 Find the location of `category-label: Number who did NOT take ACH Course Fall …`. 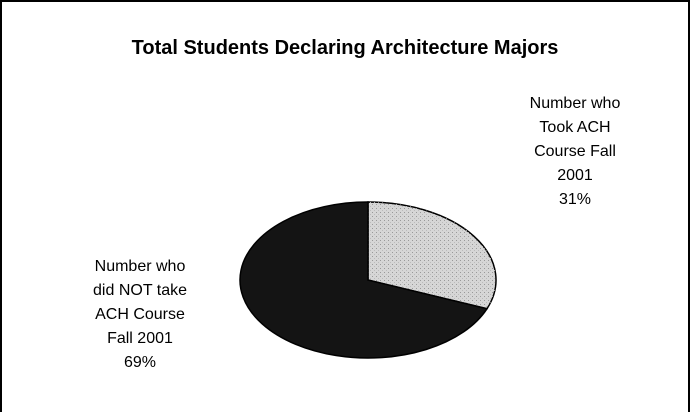

category-label: Number who did NOT take ACH Course Fall … is located at coordinates (140, 302).